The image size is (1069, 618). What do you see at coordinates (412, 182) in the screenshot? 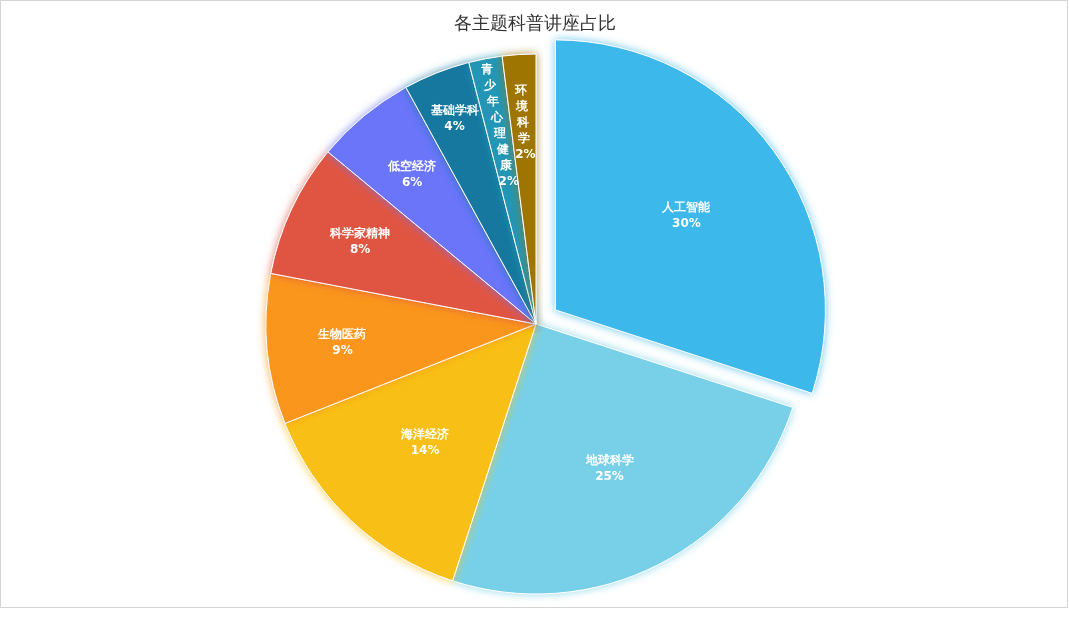
I see `data-label: 6%` at bounding box center [412, 182].